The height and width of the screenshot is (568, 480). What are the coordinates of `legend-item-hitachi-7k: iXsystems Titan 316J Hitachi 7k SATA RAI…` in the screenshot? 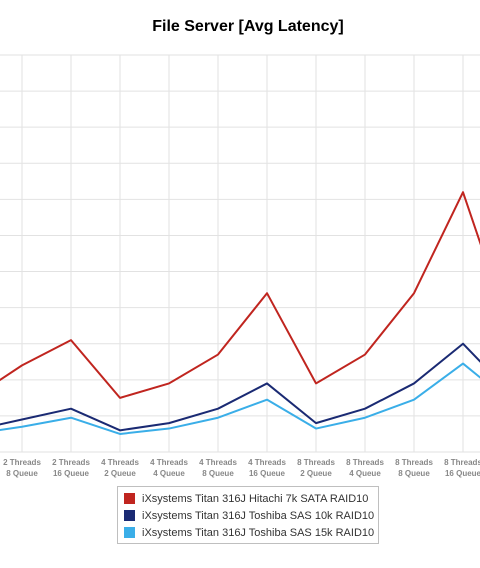 It's located at (251, 498).